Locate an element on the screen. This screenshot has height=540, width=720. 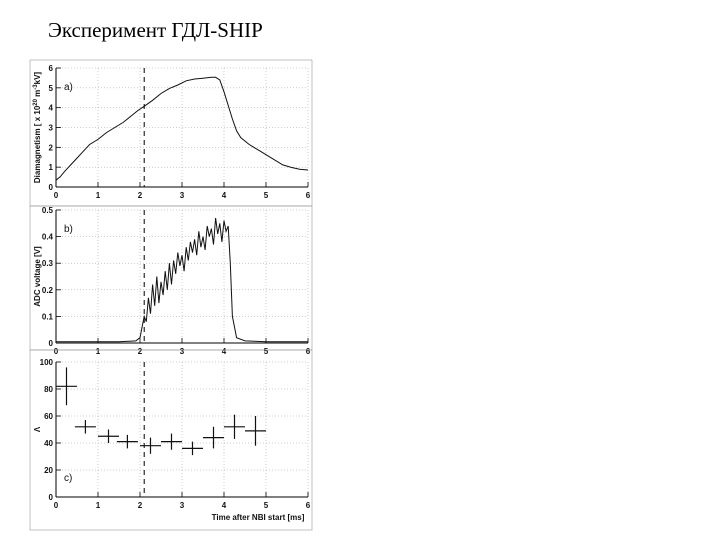
y-tick-label: 6 is located at coordinates (51, 68).